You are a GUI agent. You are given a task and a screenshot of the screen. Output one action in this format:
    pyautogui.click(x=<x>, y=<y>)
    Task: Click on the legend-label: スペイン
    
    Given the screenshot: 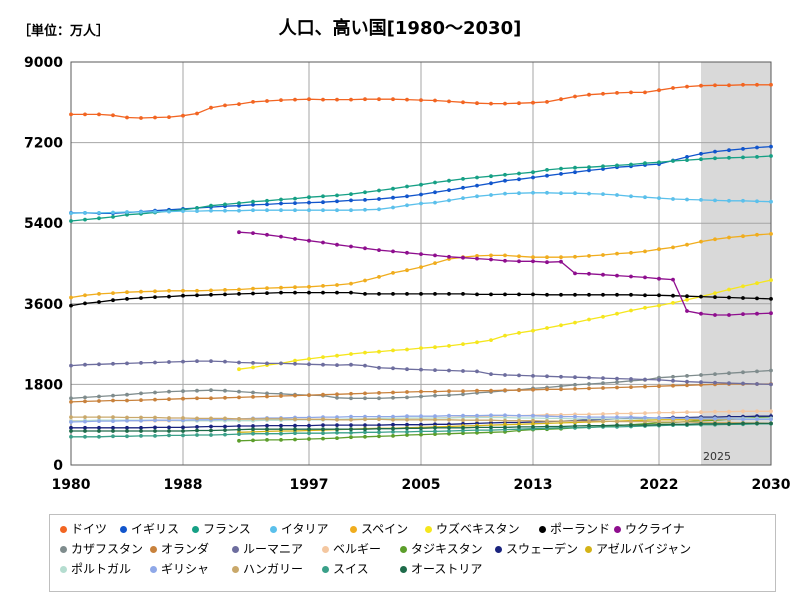 What is the action you would take?
    pyautogui.click(x=385, y=529)
    